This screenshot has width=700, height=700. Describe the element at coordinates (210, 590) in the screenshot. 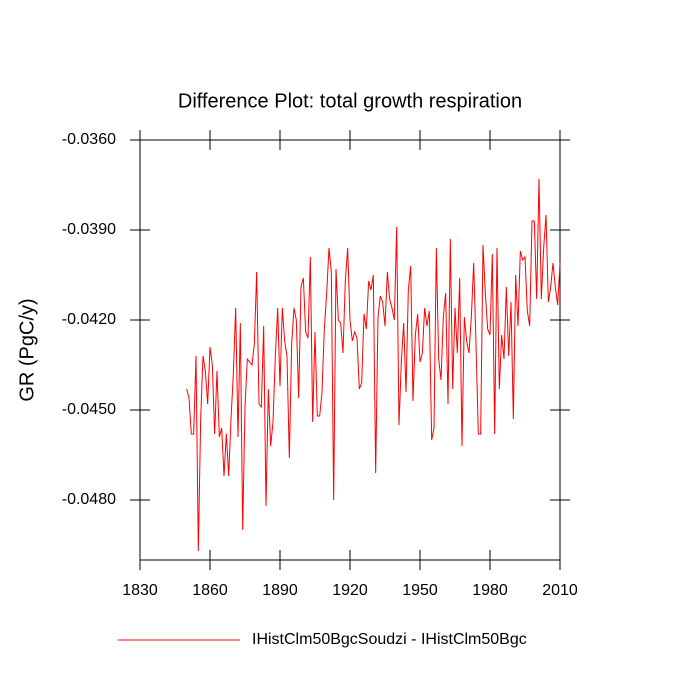

I see `x-tick-label: 1860` at that location.